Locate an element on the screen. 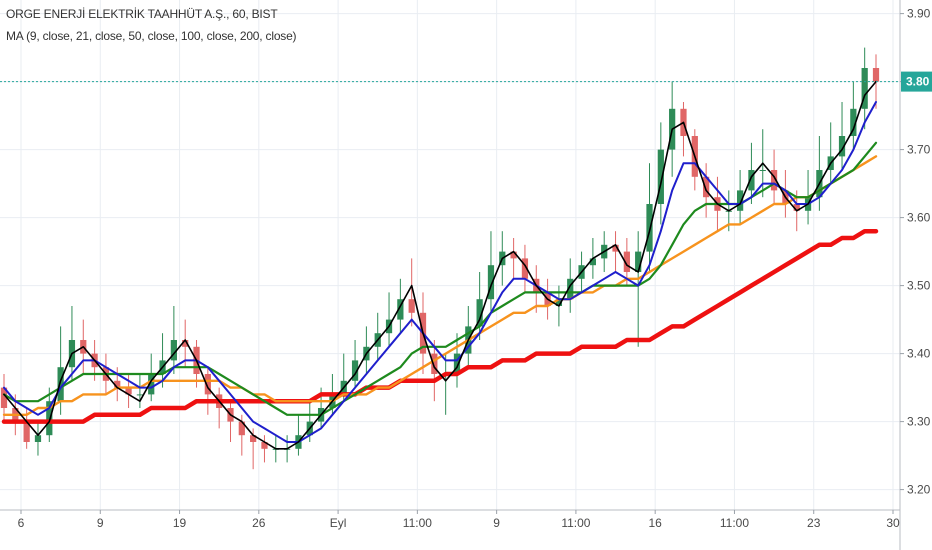 This screenshot has width=932, height=550. price-axis: 3.203.303.403.503.603.703.803.903.80 is located at coordinates (915, 275).